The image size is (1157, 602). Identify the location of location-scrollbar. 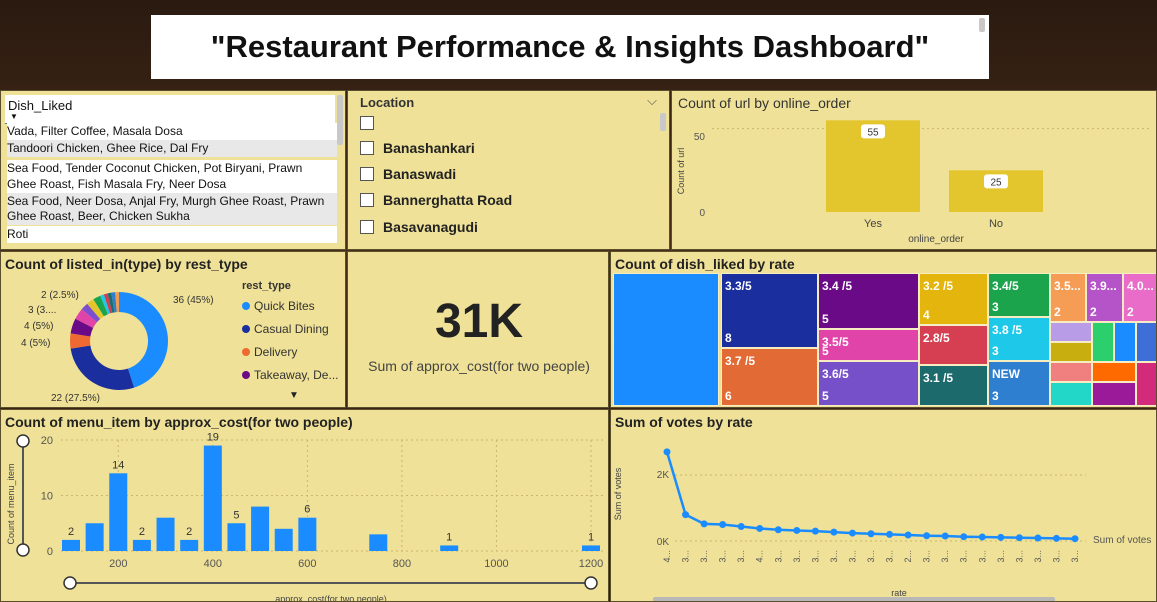
(663, 122).